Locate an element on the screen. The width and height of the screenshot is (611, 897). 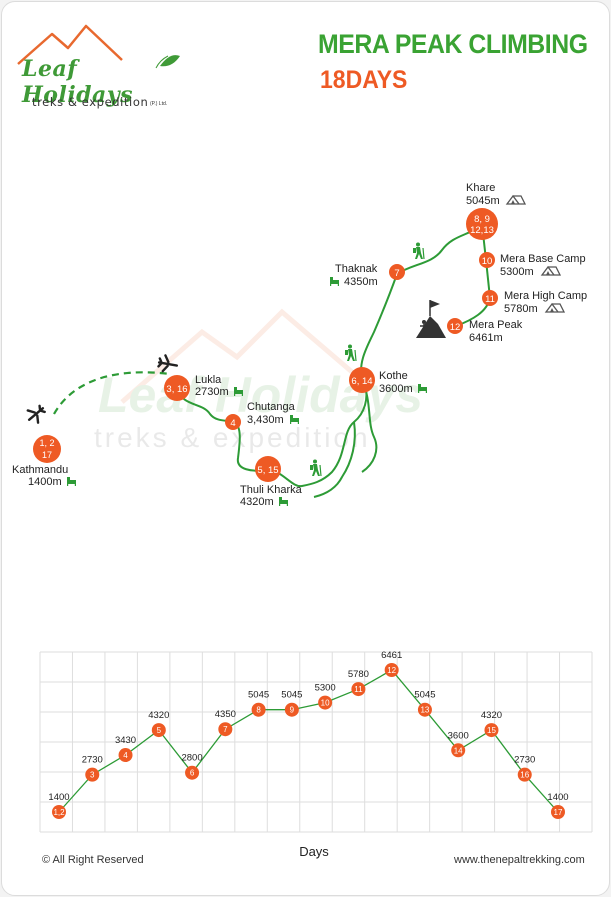
x-tick-label: 8 is located at coordinates (258, 710).